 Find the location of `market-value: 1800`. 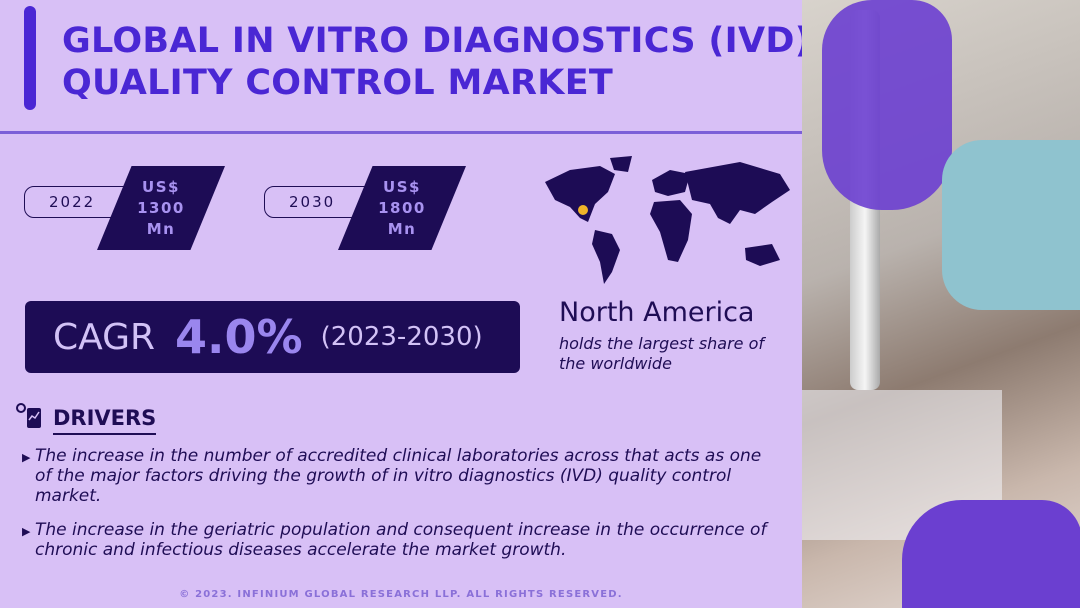

market-value: 1800 is located at coordinates (402, 207).